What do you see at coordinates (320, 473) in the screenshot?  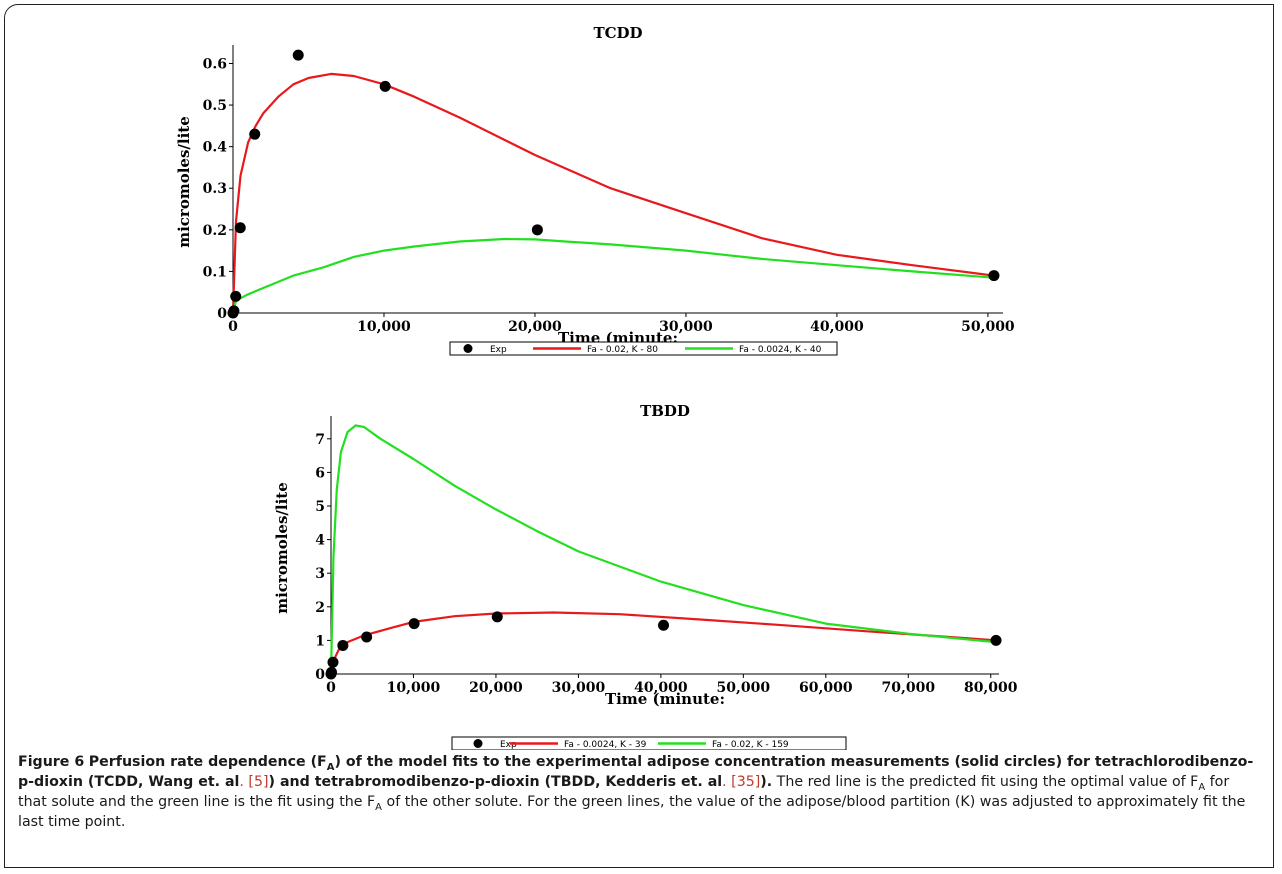 I see `y-tick-label: 6` at bounding box center [320, 473].